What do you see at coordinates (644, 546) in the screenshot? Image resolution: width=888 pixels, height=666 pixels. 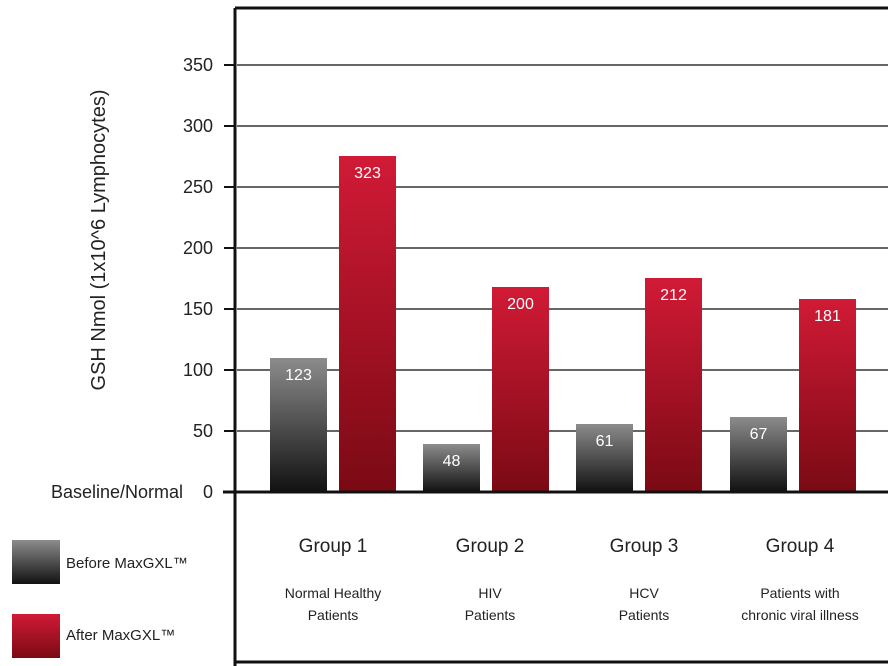 I see `category-label: Group 3` at bounding box center [644, 546].